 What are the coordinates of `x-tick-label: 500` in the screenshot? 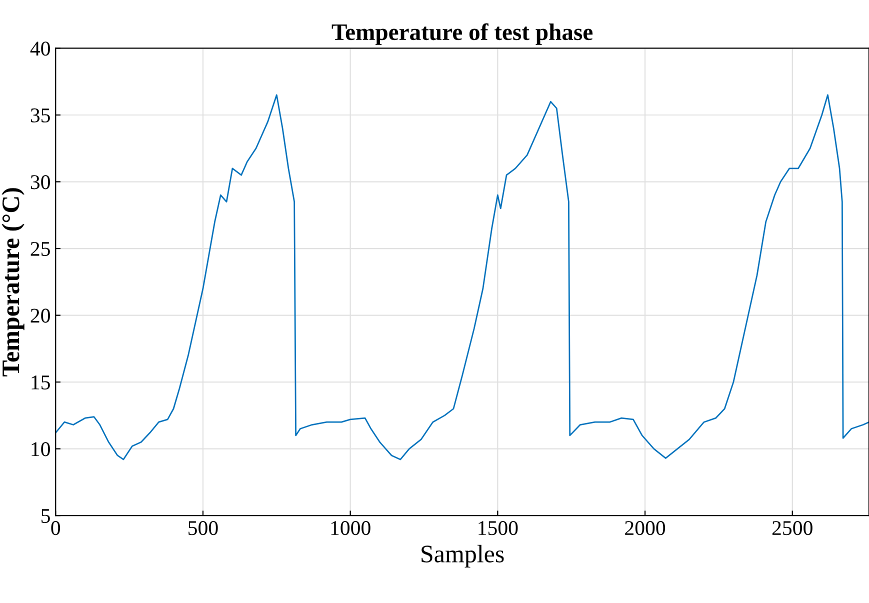 It's located at (203, 528).